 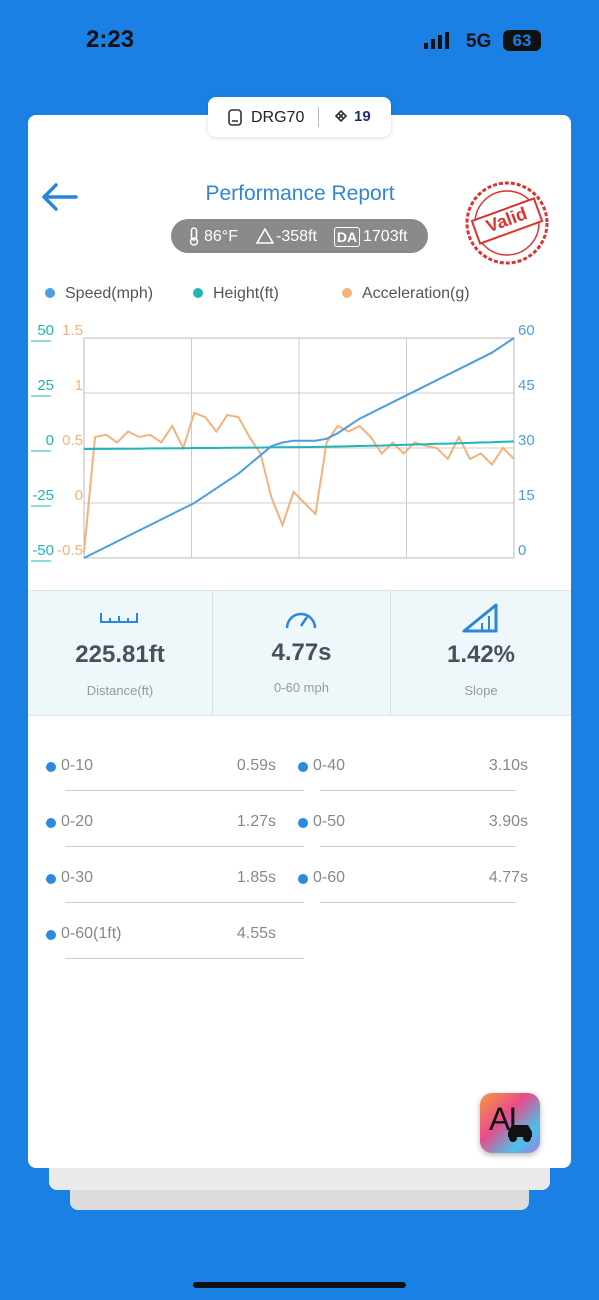 I want to click on stat-value: 4.77s, so click(x=301, y=652).